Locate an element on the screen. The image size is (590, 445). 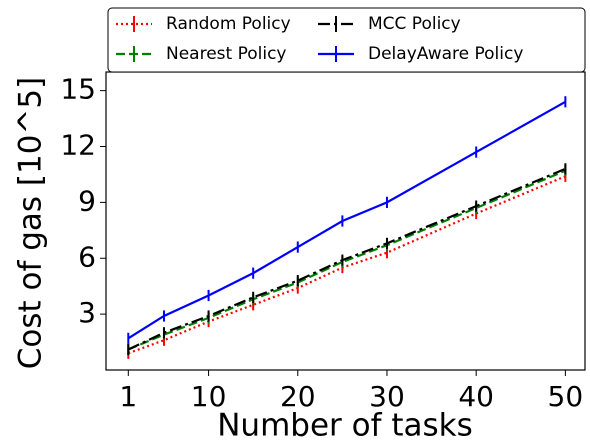
legend-label: Nearest Policy is located at coordinates (226, 54).